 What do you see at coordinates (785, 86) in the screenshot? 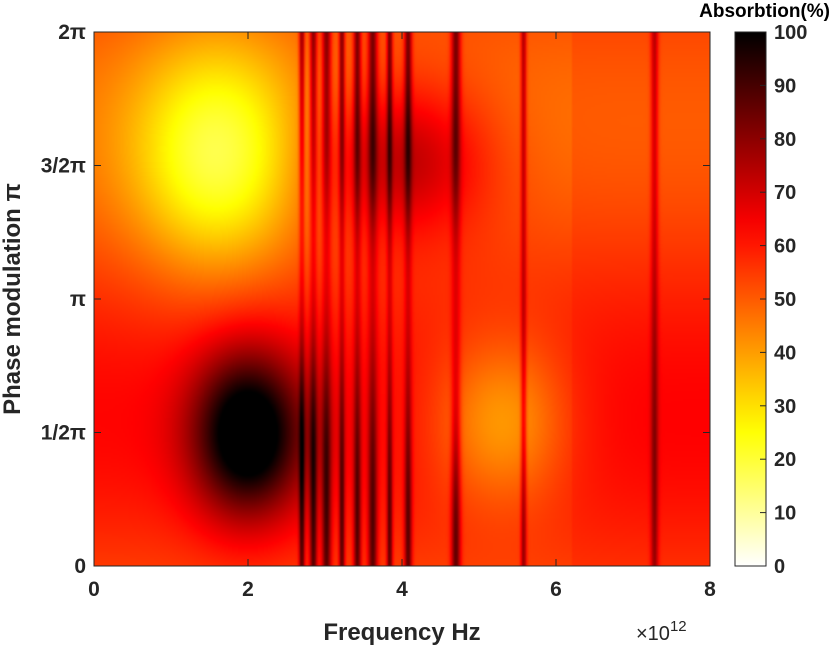
I see `colorbar-tick-label: 90` at bounding box center [785, 86].